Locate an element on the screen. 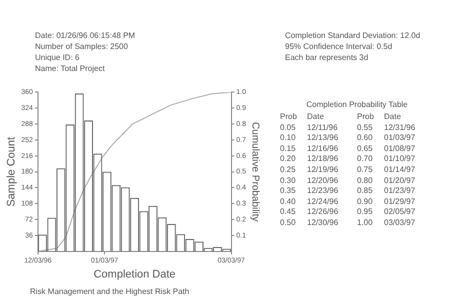 The image size is (450, 303). text: 0.30 12/20/96 0.80 01/20/97 is located at coordinates (348, 180).